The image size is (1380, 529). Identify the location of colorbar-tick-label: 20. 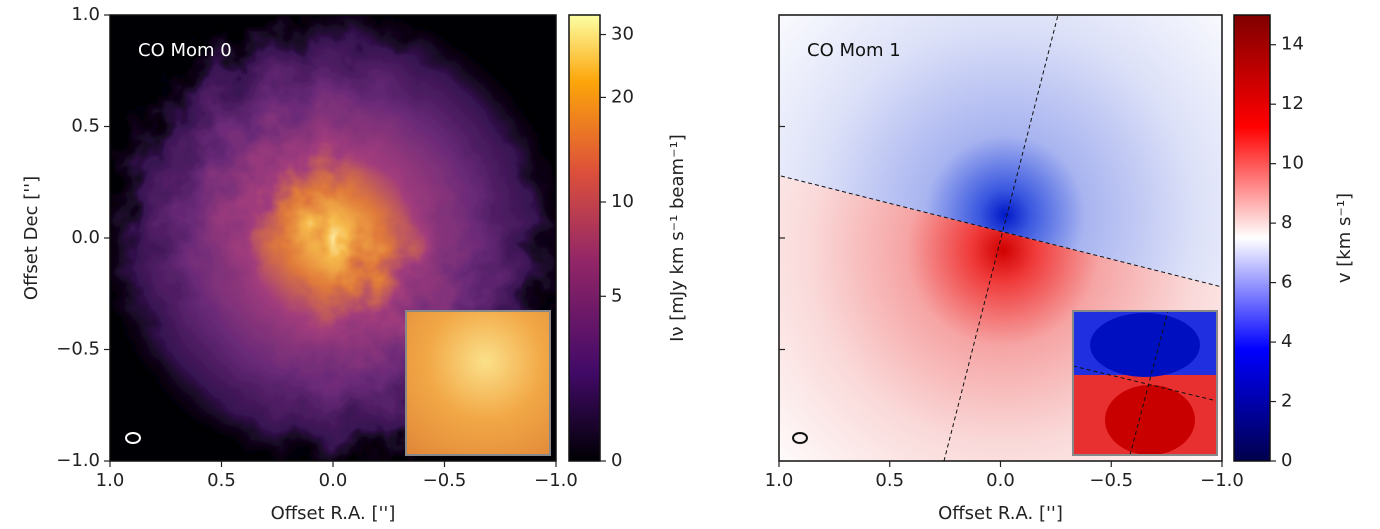
(622, 96).